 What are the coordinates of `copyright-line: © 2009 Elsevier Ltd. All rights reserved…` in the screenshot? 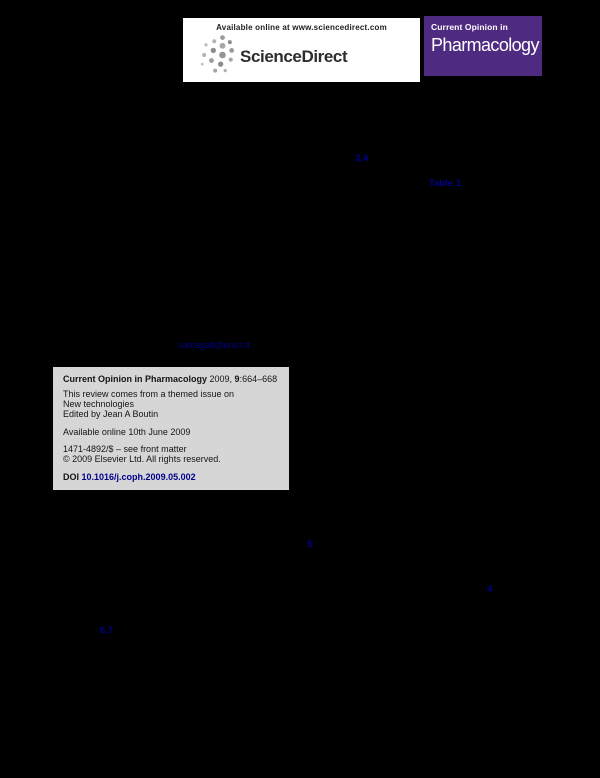 It's located at (142, 459).